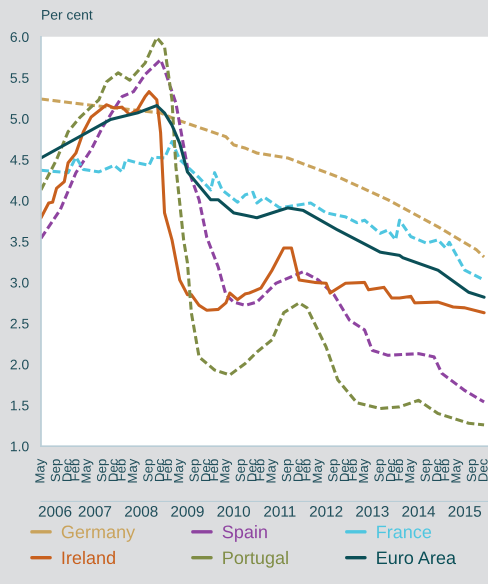 This screenshot has height=584, width=488. I want to click on y-tick-label: 2.0, so click(19, 365).